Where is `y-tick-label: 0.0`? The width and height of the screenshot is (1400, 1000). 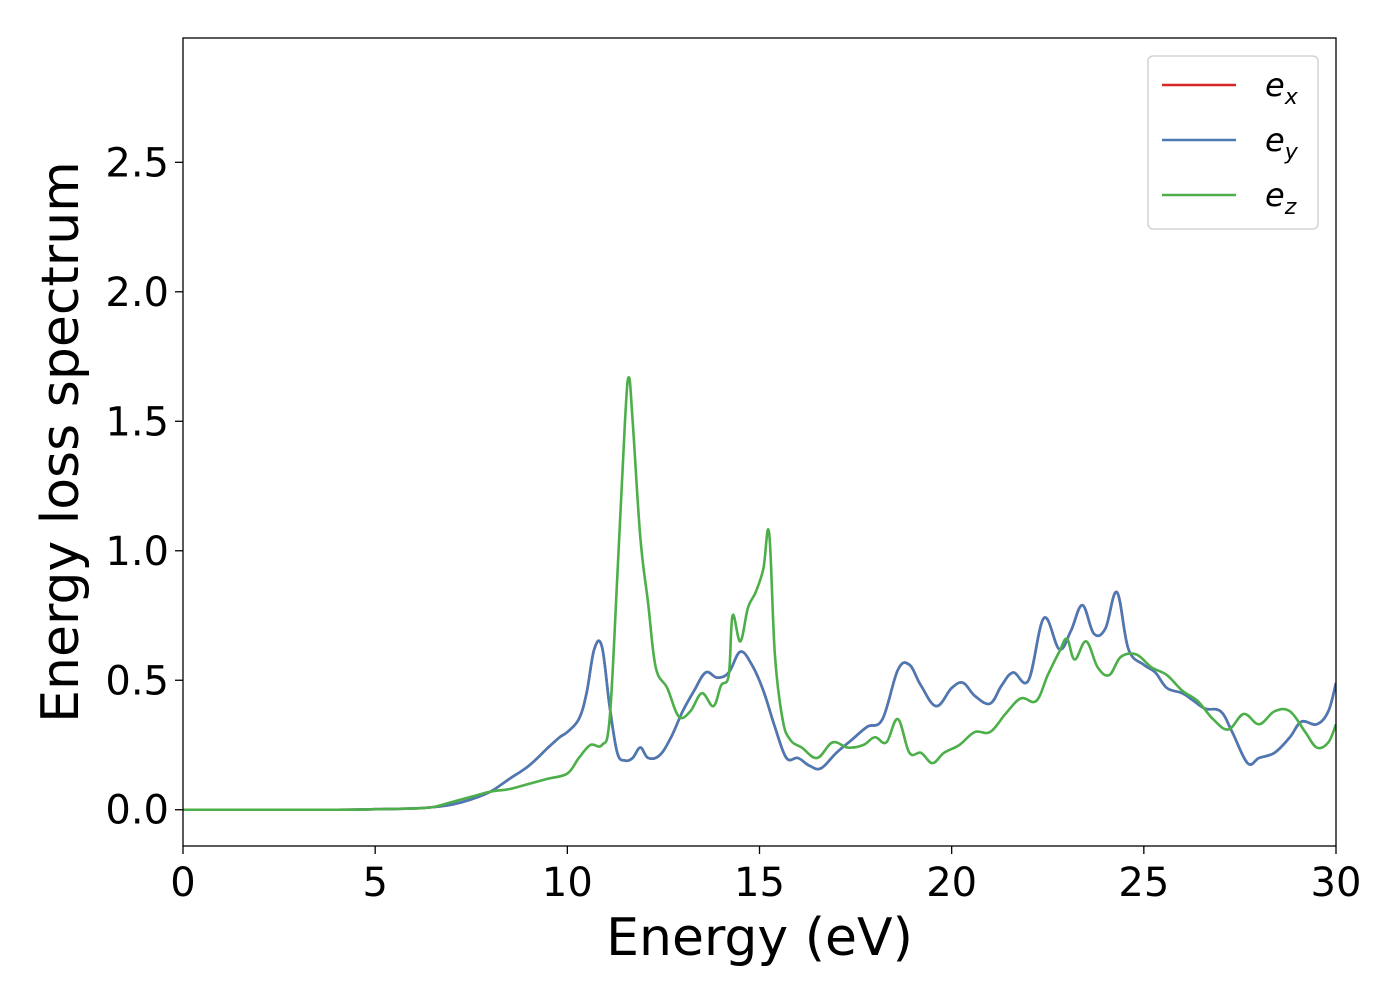
y-tick-label: 0.0 is located at coordinates (137, 811).